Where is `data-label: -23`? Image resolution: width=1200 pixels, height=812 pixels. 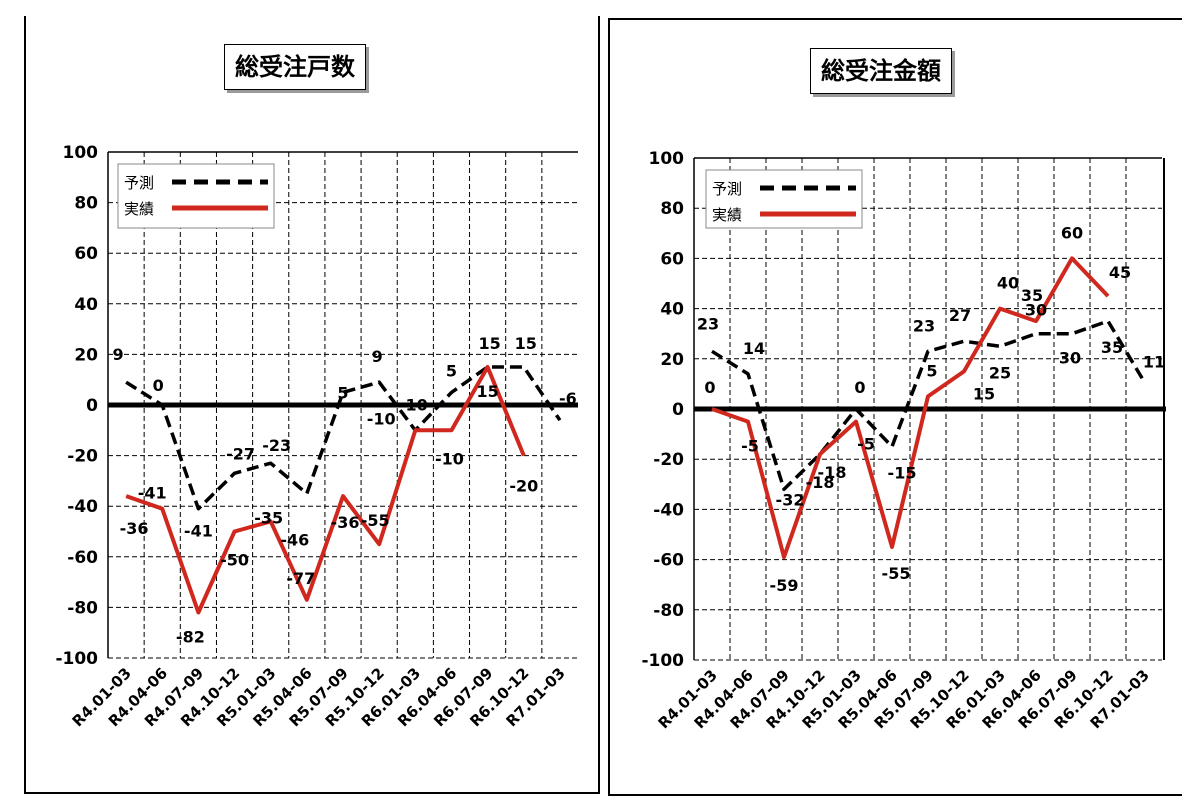
data-label: -23 is located at coordinates (276, 445).